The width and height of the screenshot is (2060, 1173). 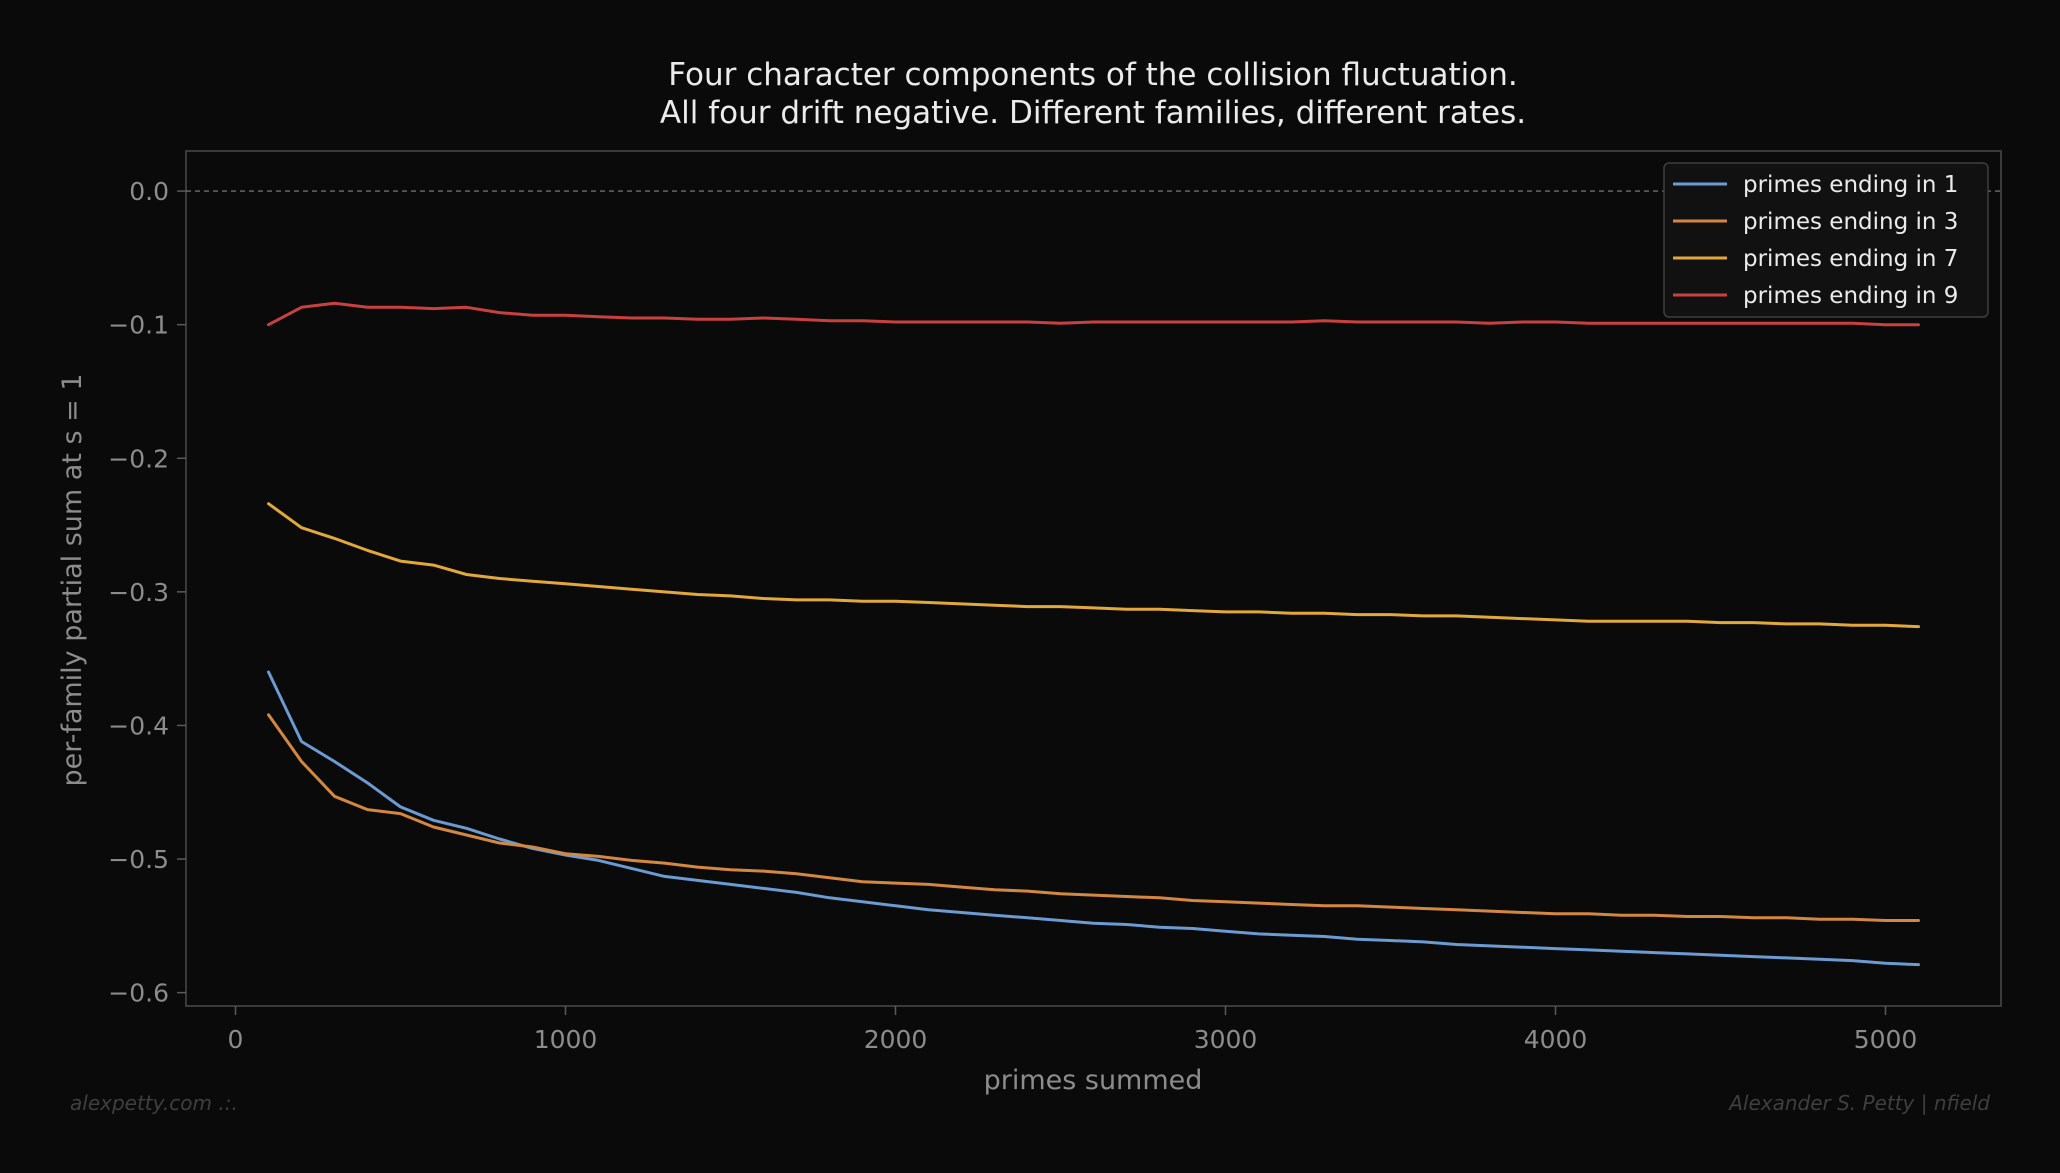 I want to click on legend-label: primes ending in 1, so click(x=1850, y=185).